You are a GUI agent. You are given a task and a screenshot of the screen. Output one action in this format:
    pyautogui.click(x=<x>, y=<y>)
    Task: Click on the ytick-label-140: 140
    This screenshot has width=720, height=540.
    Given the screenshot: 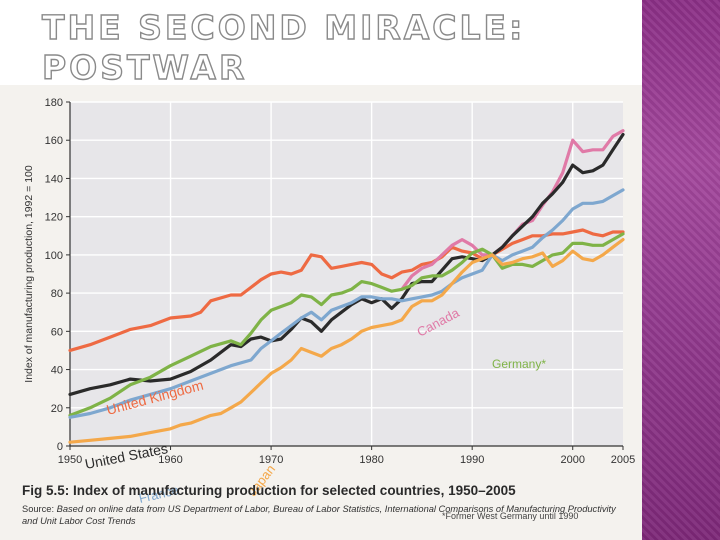 What is the action you would take?
    pyautogui.click(x=54, y=179)
    